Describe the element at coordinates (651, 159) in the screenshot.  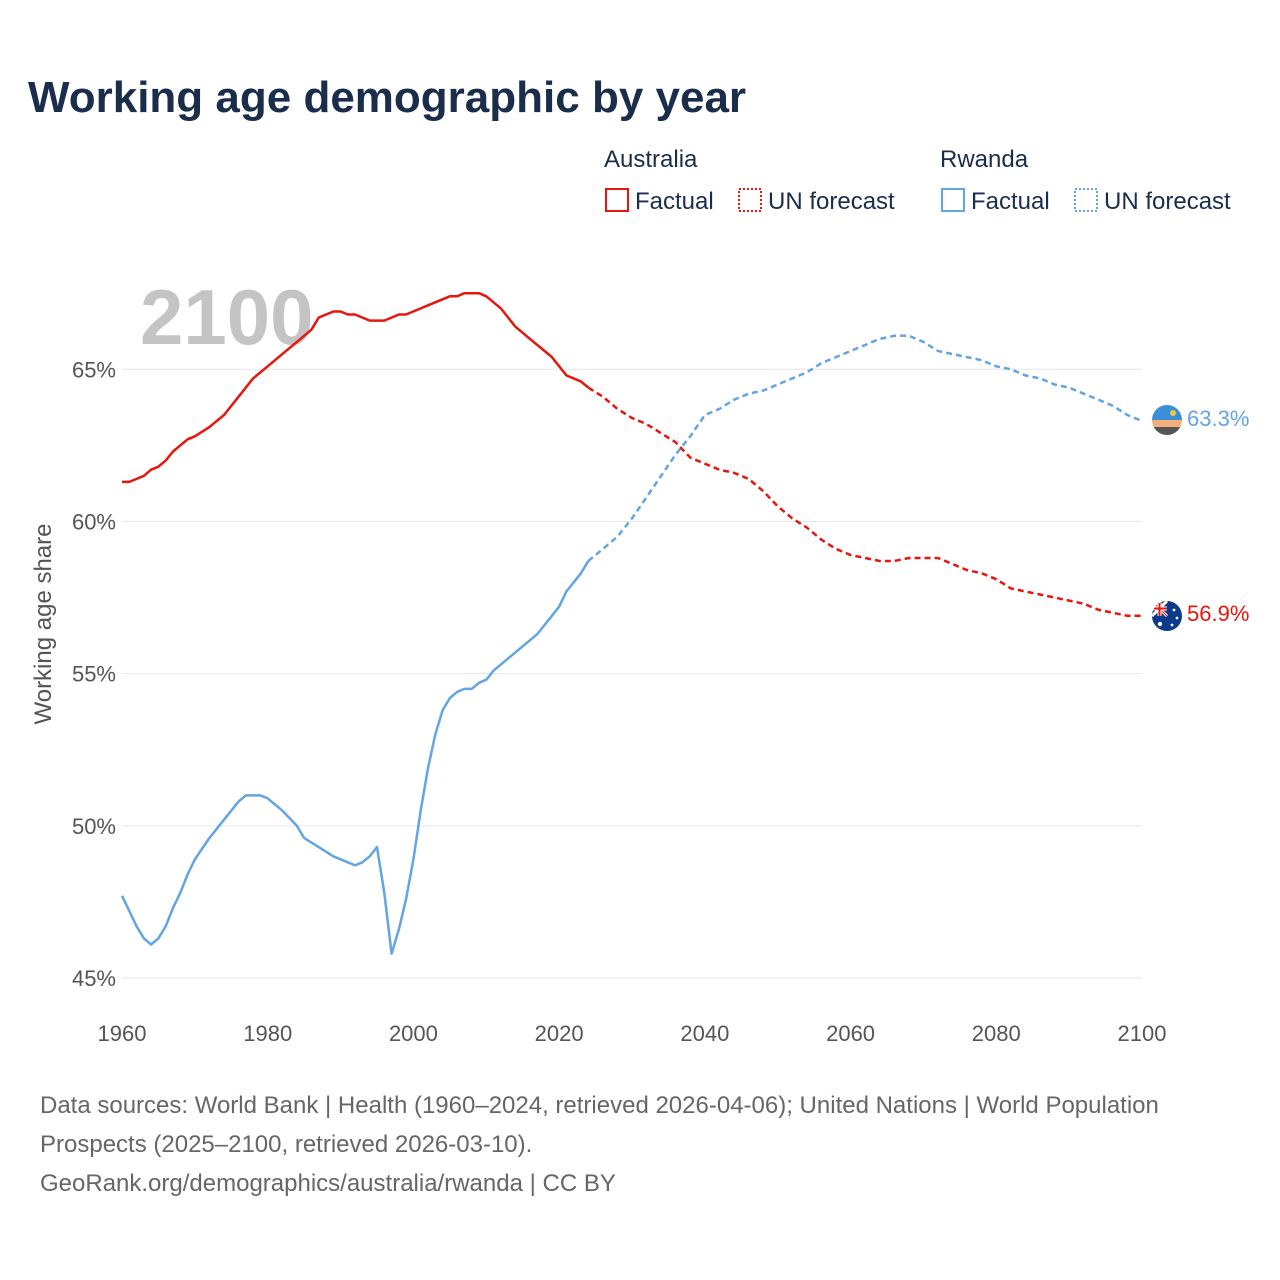
I see `legend-country-australia: Australia` at that location.